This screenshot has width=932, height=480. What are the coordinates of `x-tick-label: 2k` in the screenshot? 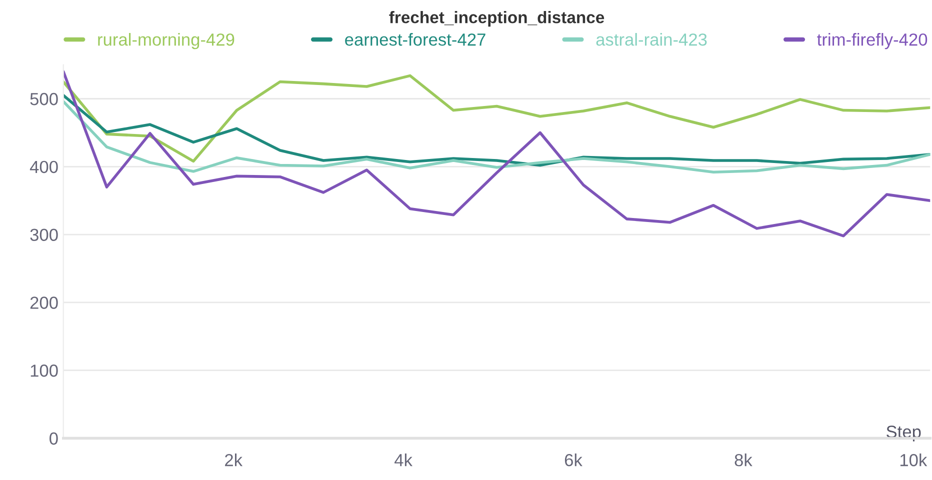 It's located at (234, 460).